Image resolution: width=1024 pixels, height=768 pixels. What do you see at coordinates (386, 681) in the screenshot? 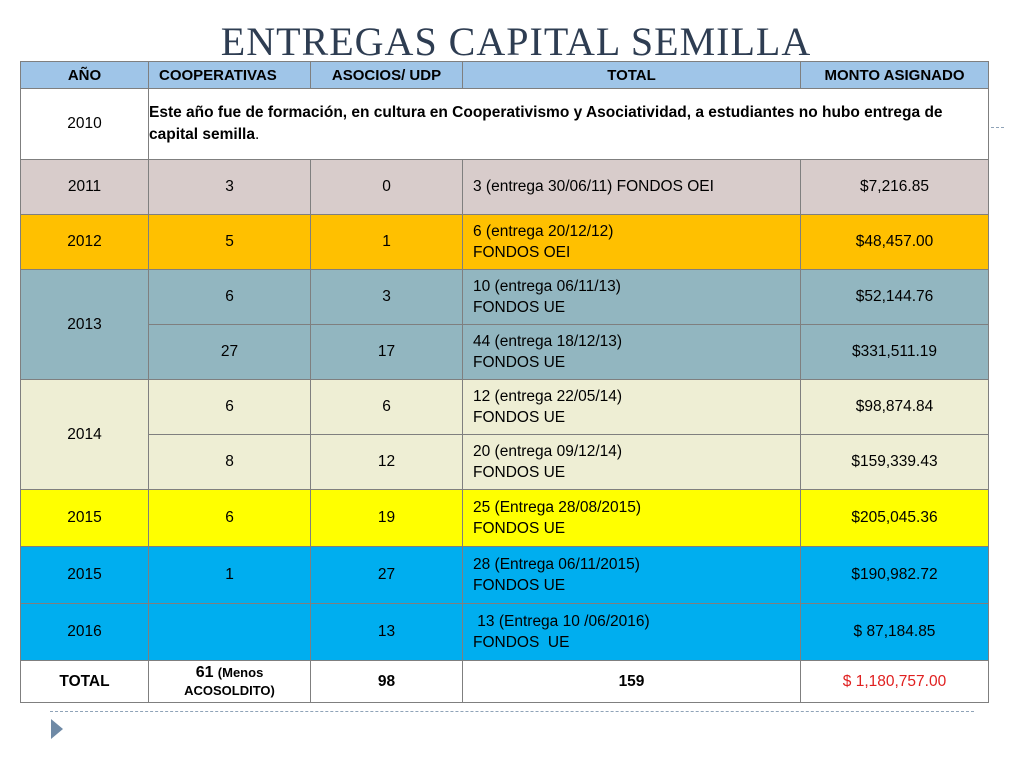
I see `totals-asocios: 98` at bounding box center [386, 681].